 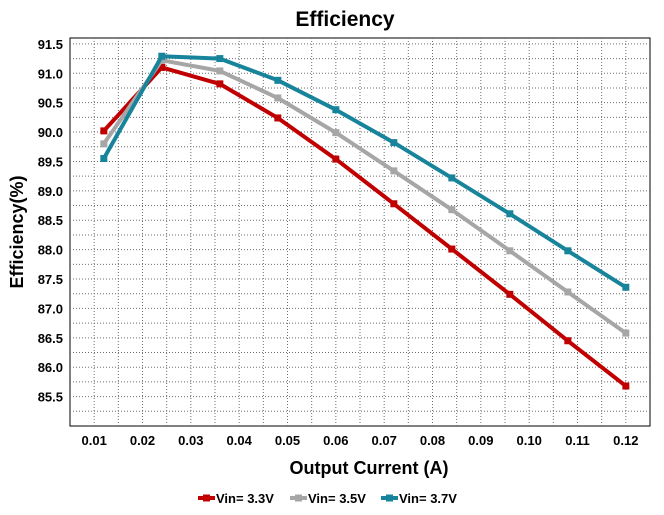 I want to click on legend-item: Vin= 3.3V, so click(x=236, y=498).